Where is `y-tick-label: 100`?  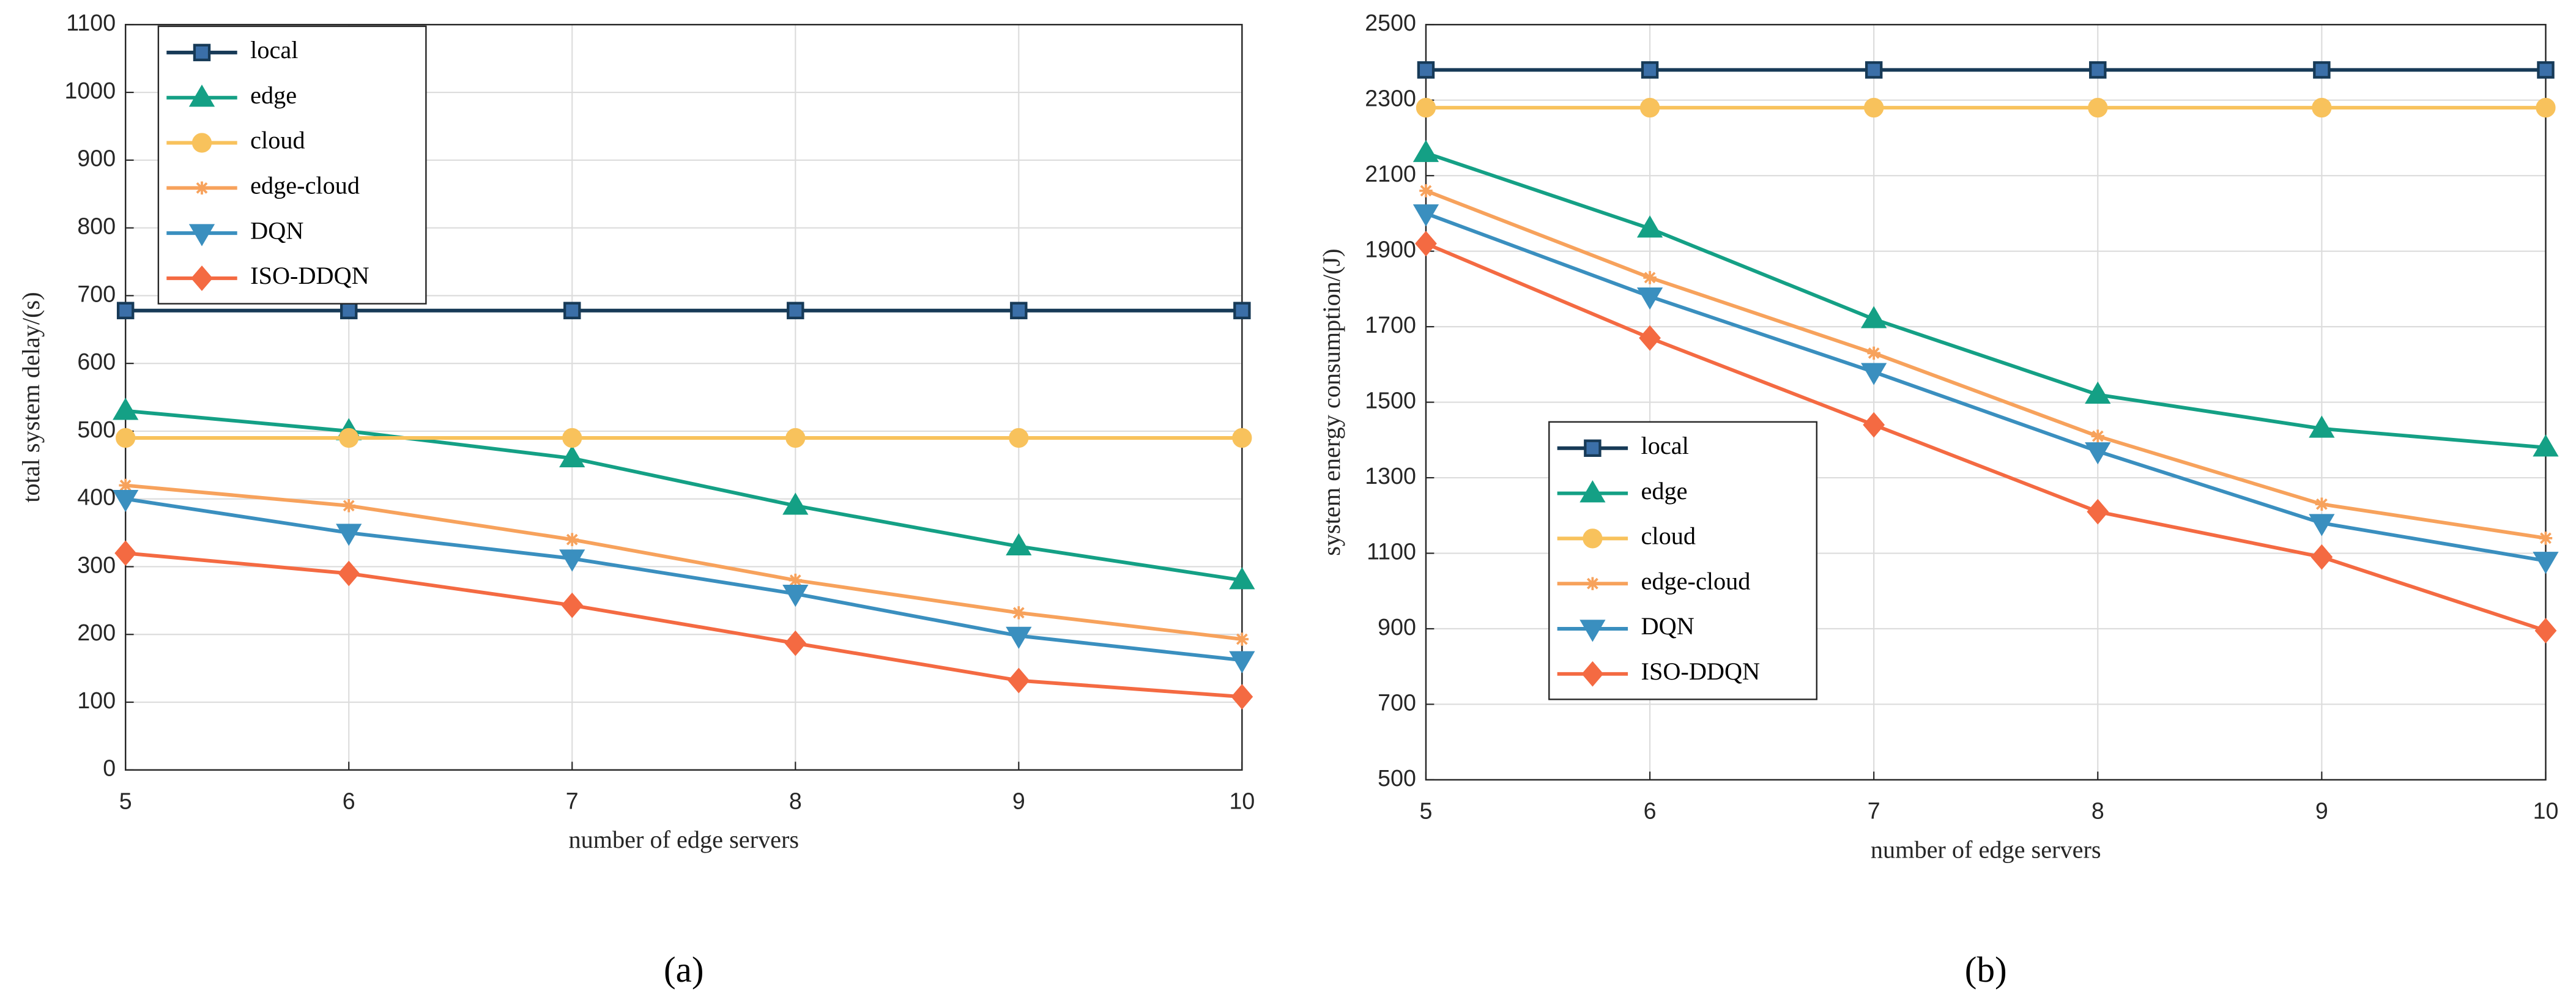
y-tick-label: 100 is located at coordinates (96, 700).